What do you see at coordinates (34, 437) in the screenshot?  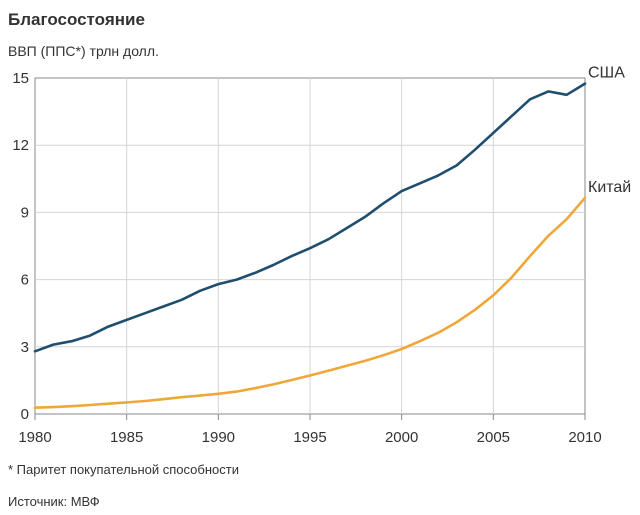 I see `x-tick-label-1980: 1980` at bounding box center [34, 437].